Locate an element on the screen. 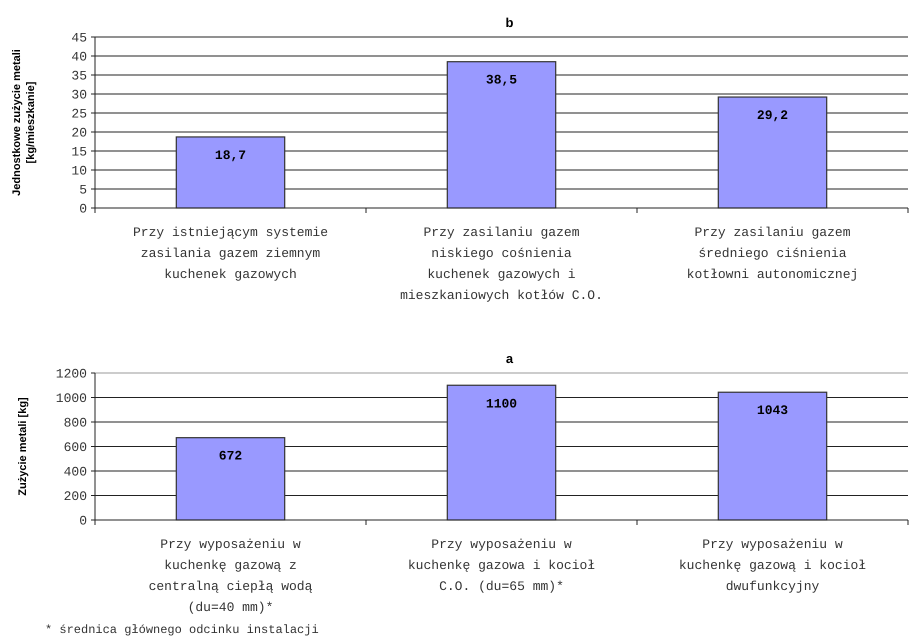  y-tick-label: 30 is located at coordinates (79, 95).